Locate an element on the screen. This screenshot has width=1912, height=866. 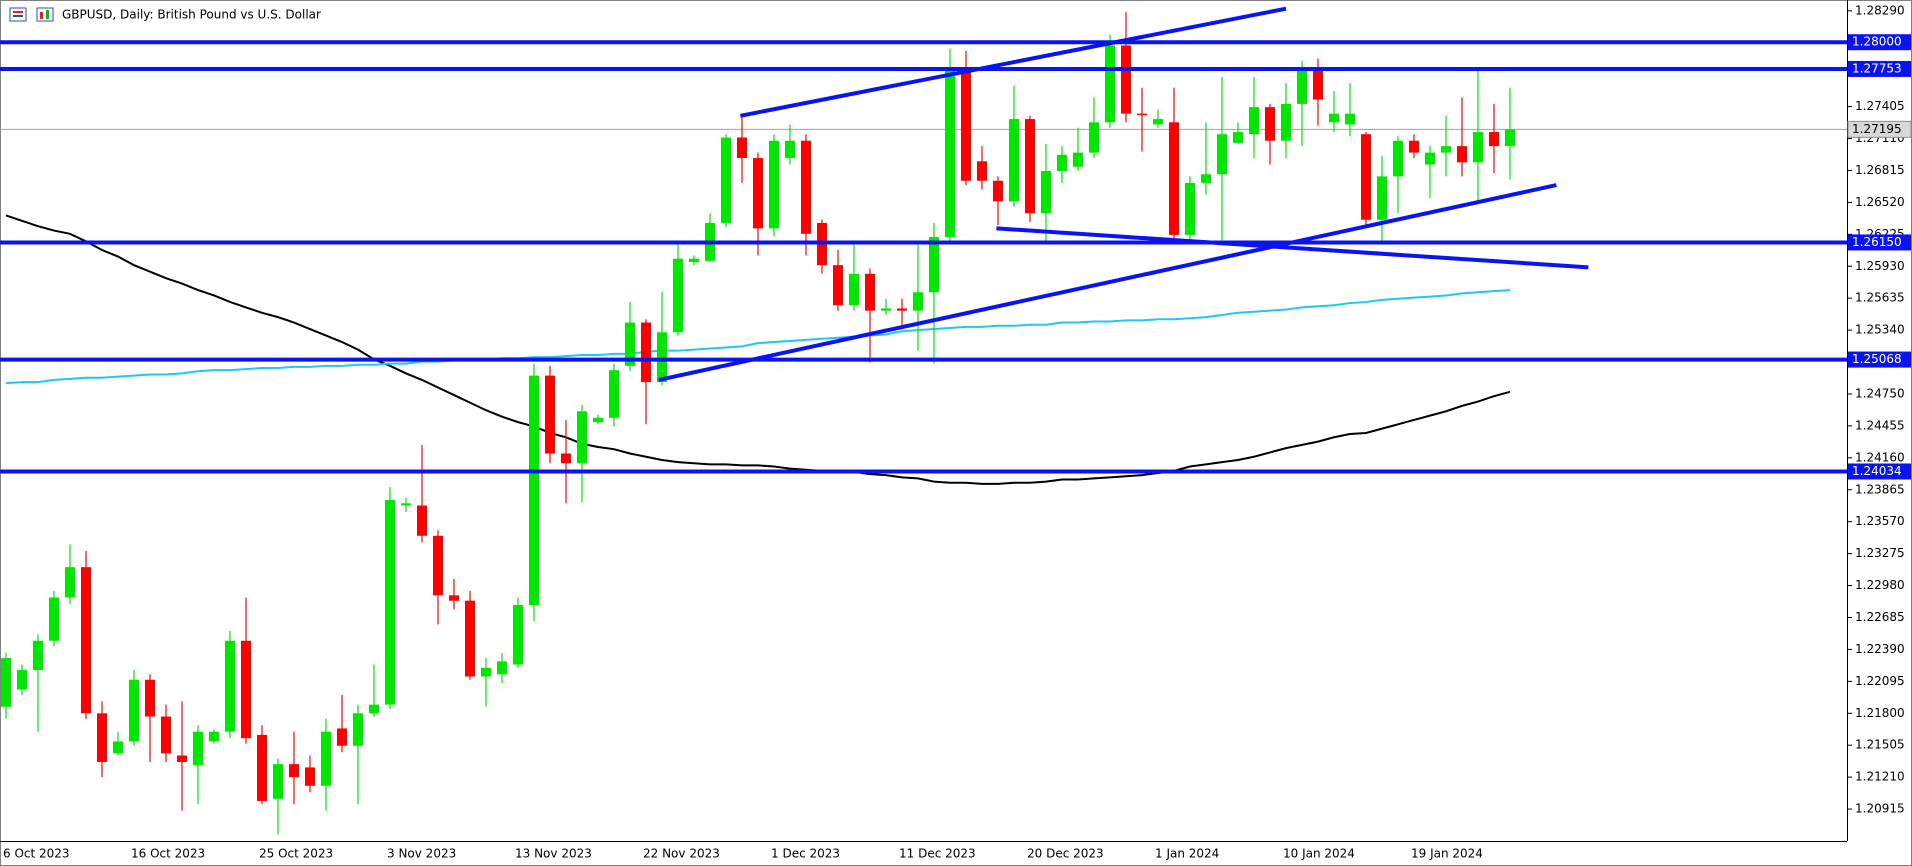
y-tick-label: 1.25635 is located at coordinates (1880, 298).